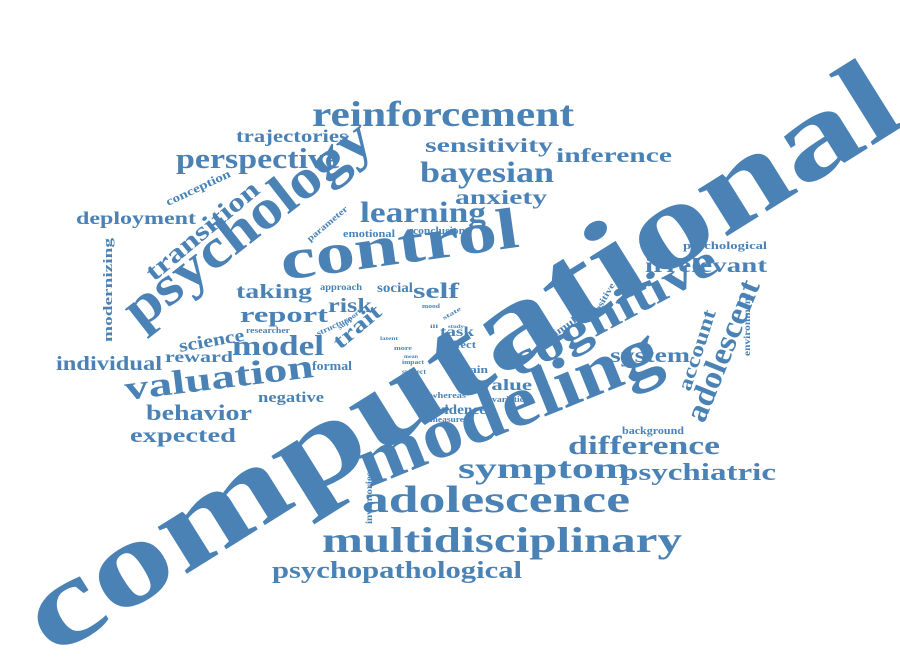 The image size is (900, 663). I want to click on word-mean: mean, so click(411, 357).